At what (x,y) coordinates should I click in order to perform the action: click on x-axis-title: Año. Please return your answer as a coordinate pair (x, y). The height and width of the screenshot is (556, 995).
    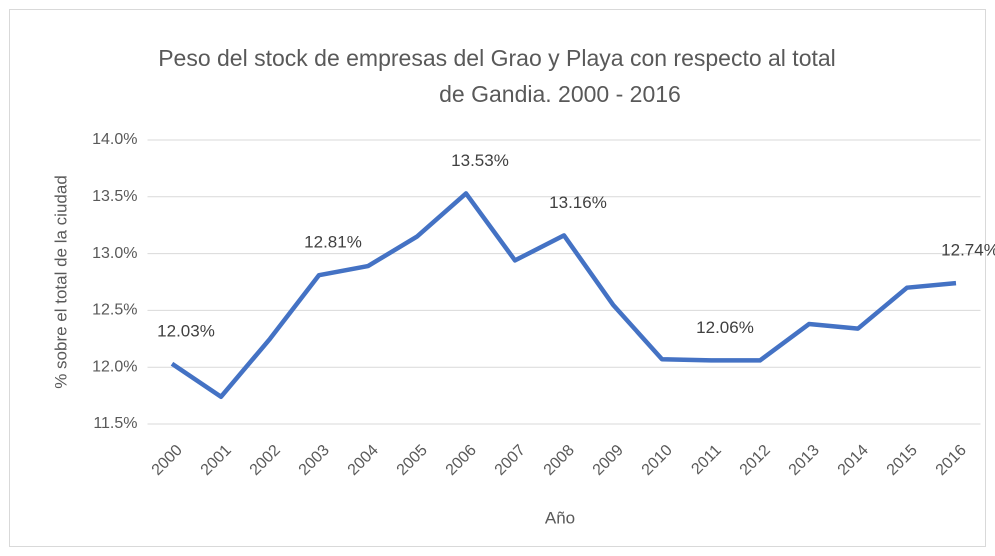
    Looking at the image, I should click on (560, 517).